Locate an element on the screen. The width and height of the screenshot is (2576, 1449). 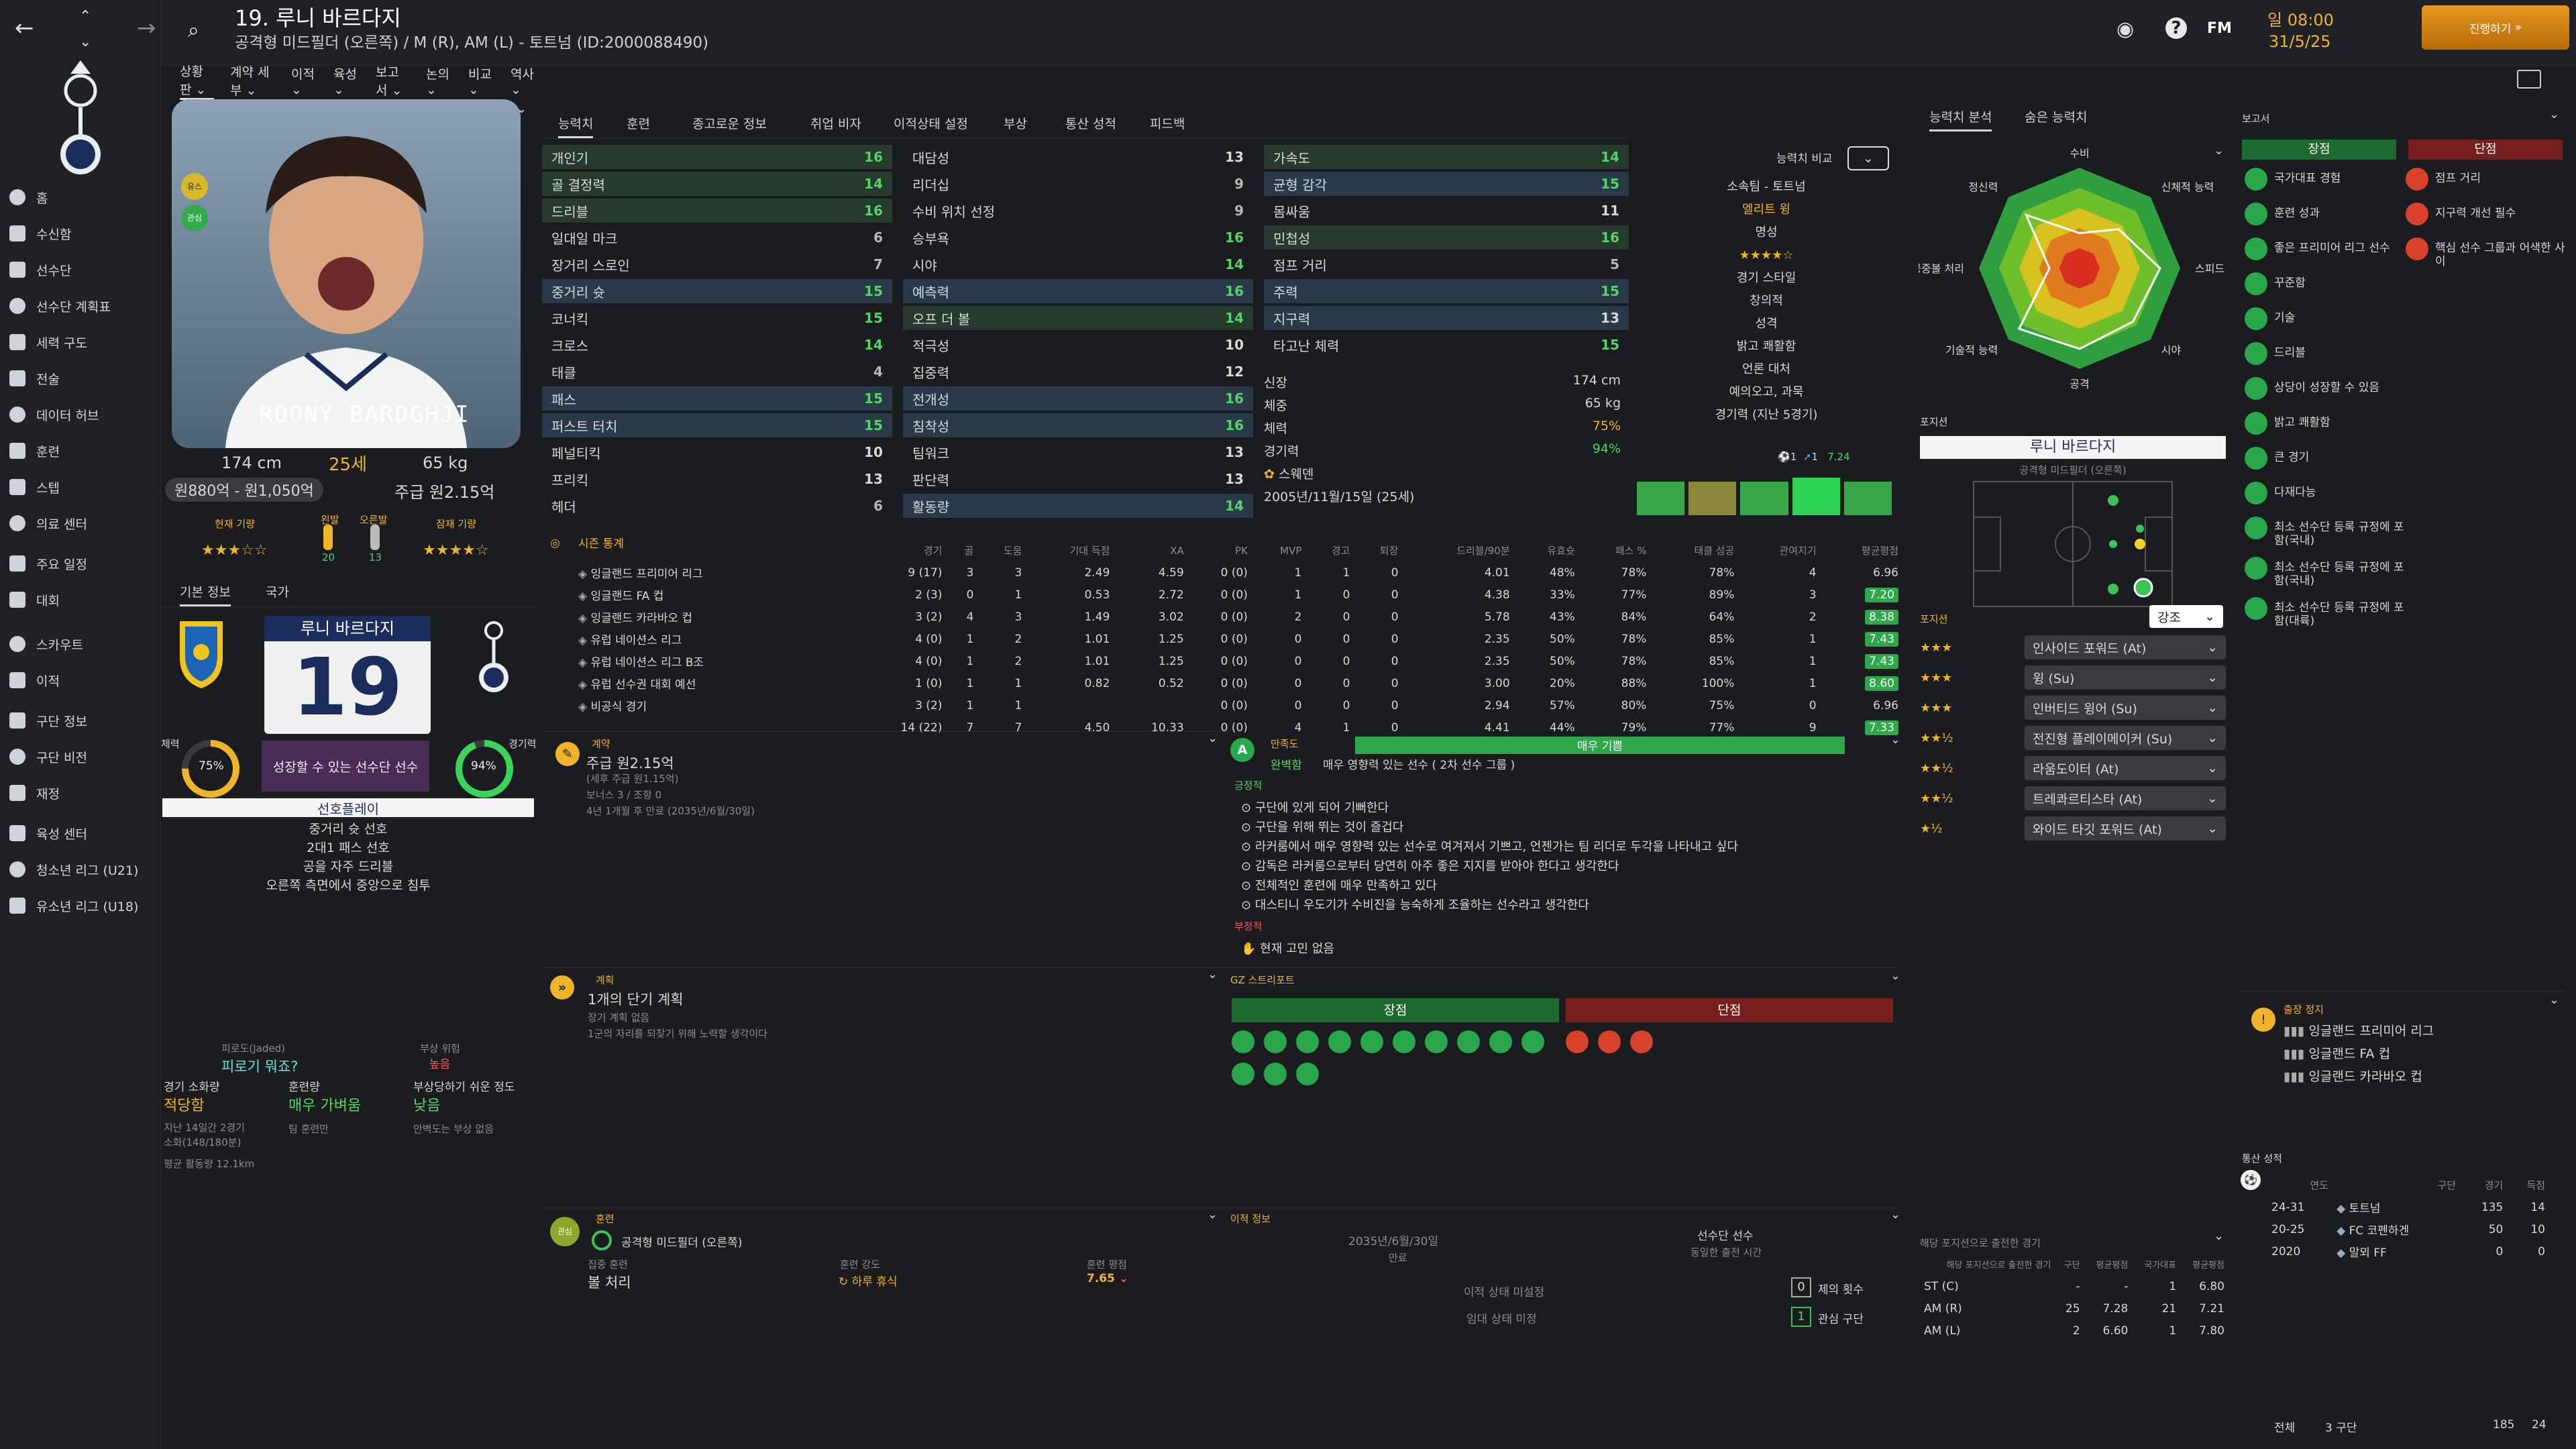
stamina-icon is located at coordinates (1609, 1041).